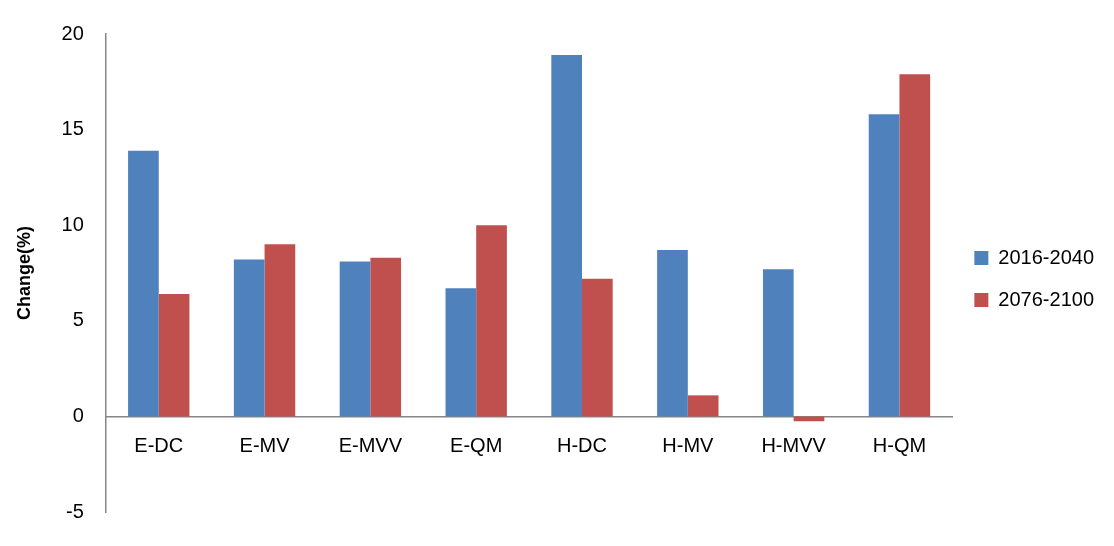 This screenshot has width=1114, height=546. Describe the element at coordinates (1046, 298) in the screenshot. I see `legend-label: 2076-2100` at that location.